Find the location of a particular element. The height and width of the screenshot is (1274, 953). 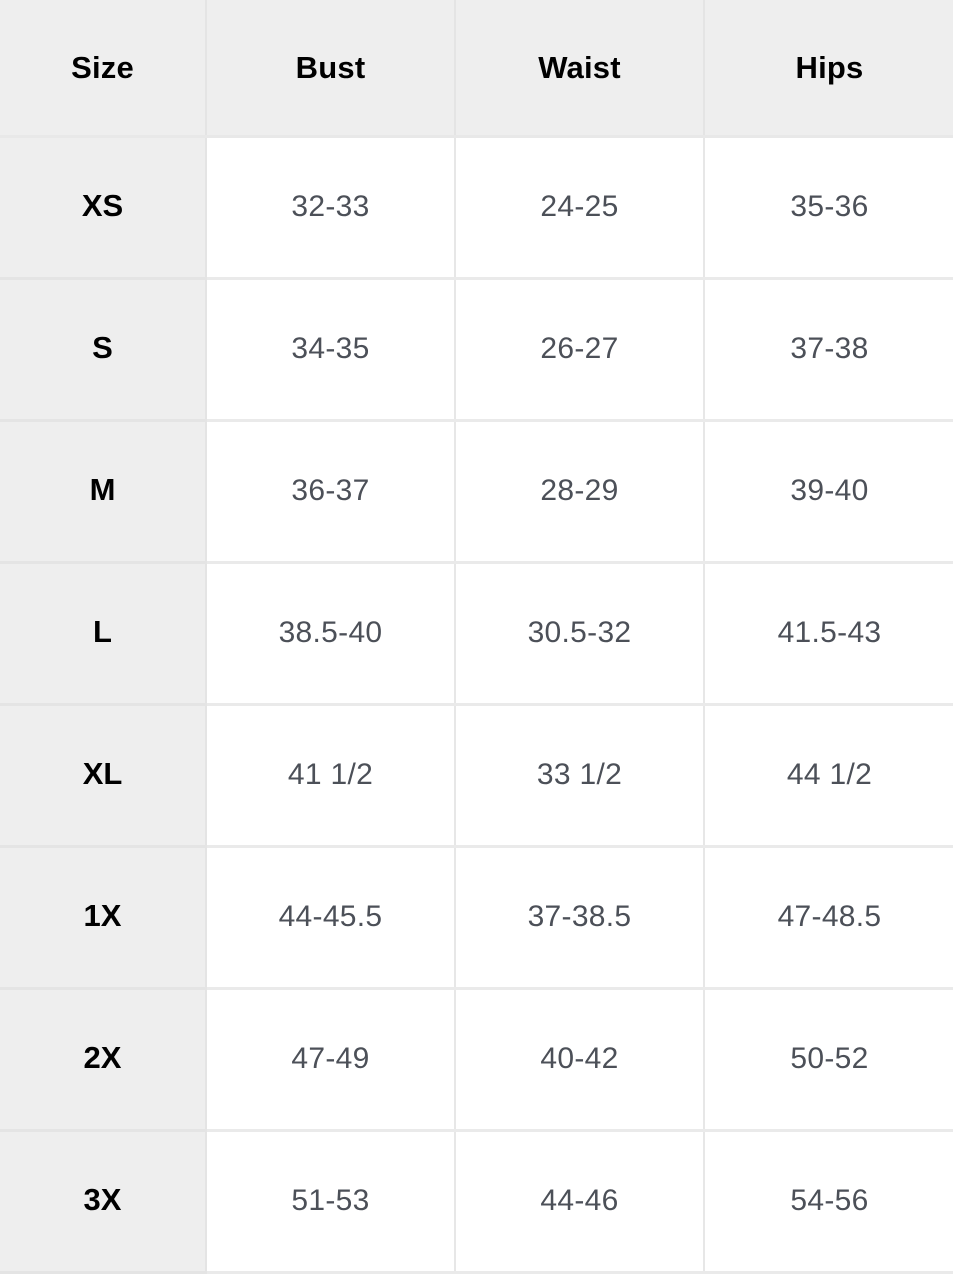

waist-value-cell: 30.5-32 is located at coordinates (580, 634).